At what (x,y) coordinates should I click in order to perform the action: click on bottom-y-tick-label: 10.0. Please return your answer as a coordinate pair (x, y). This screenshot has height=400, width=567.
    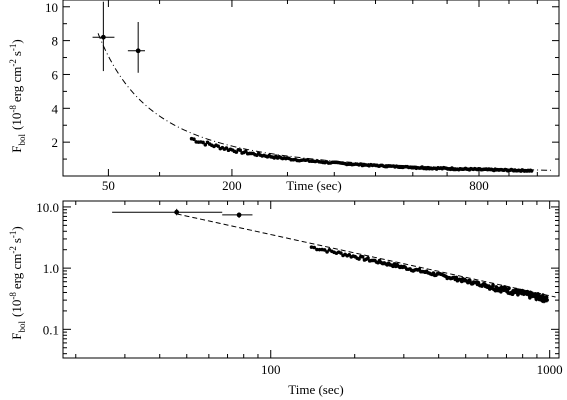
    Looking at the image, I should click on (47, 207).